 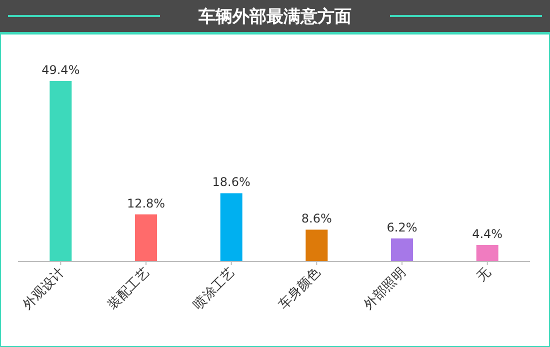 What do you see at coordinates (231, 182) in the screenshot?
I see `data-label: 18.6%` at bounding box center [231, 182].